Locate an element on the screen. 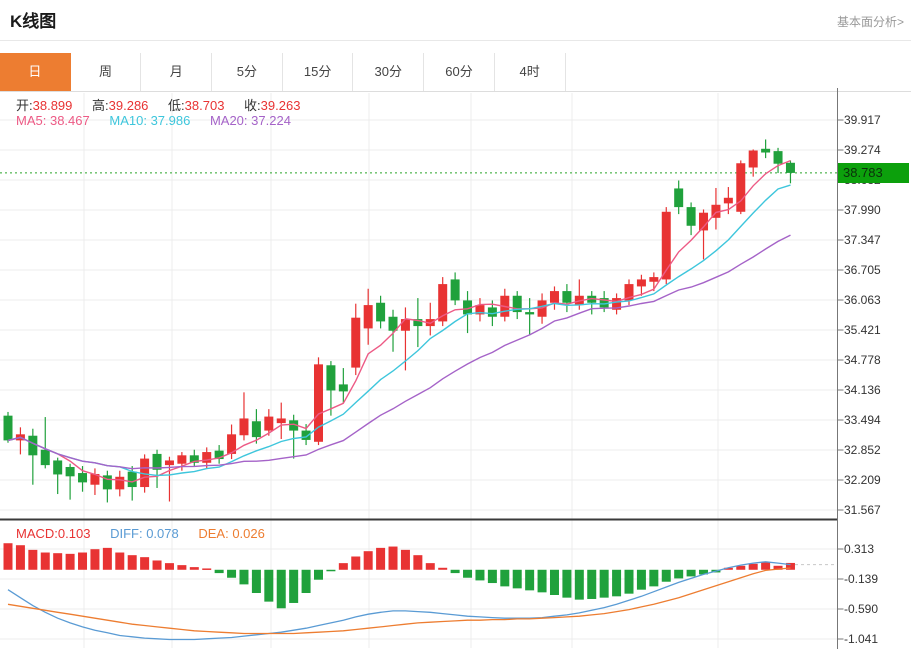  y-axis-label: 37.347 is located at coordinates (862, 240).